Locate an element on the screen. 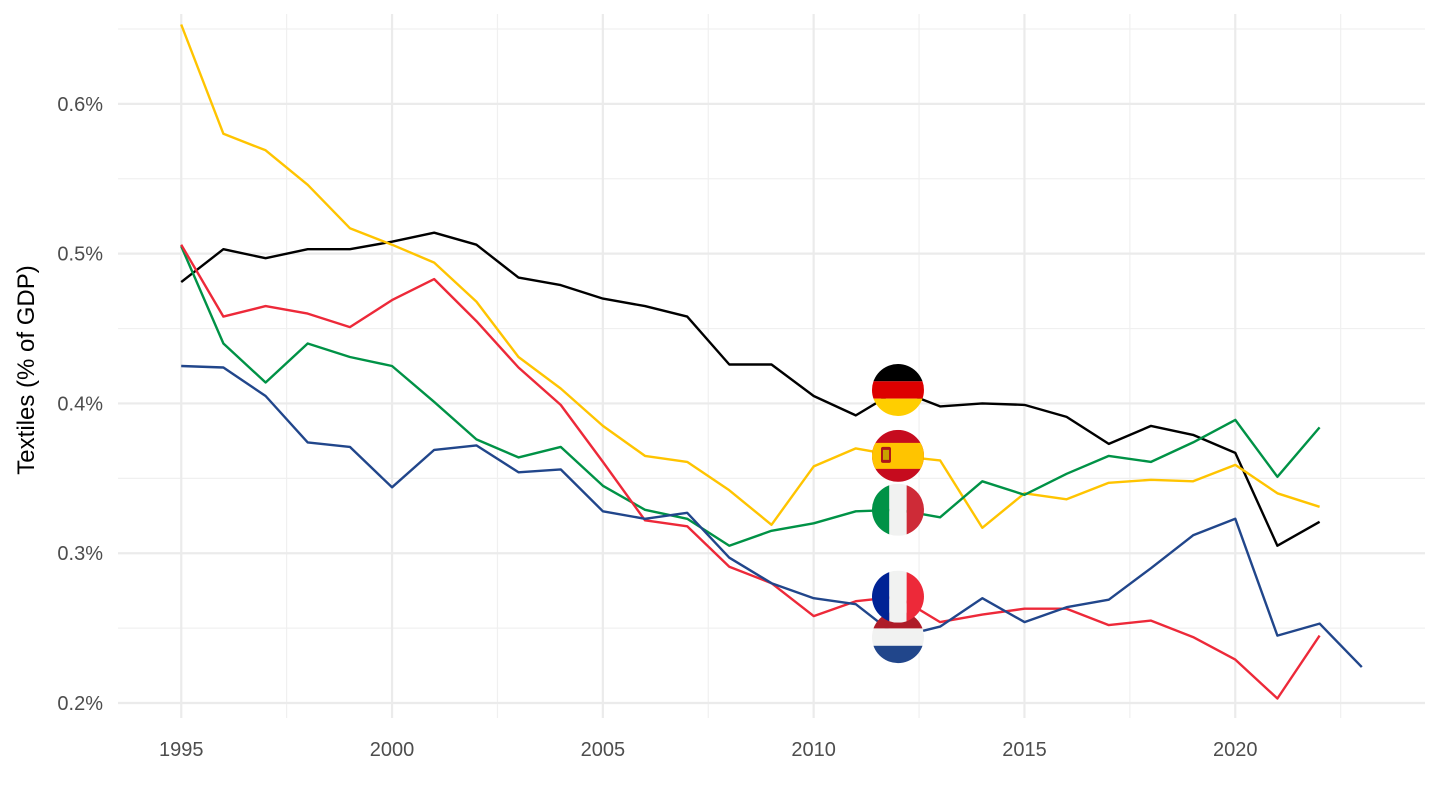 This screenshot has height=810, width=1440. y-tick-label: 0.3% is located at coordinates (80, 554).